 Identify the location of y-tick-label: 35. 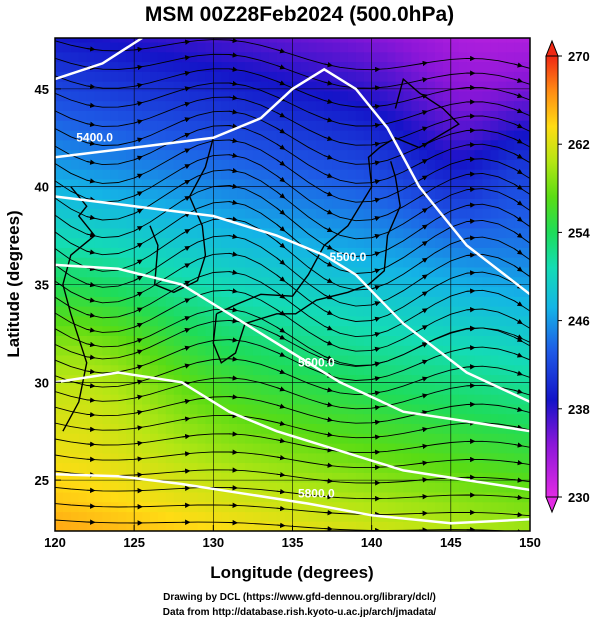
(42, 285).